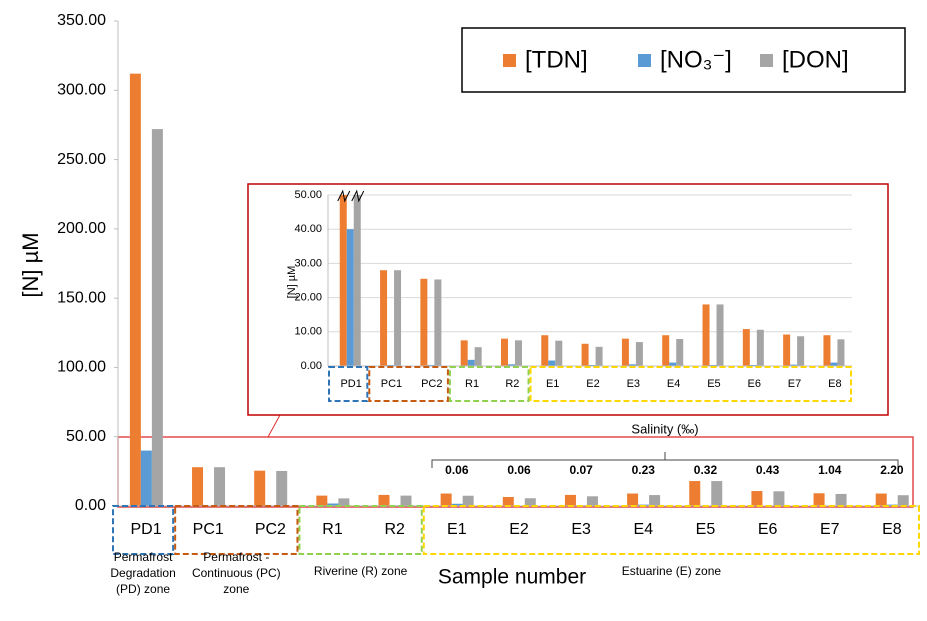  Describe the element at coordinates (146, 529) in the screenshot. I see `x-tick-label: PD1` at that location.